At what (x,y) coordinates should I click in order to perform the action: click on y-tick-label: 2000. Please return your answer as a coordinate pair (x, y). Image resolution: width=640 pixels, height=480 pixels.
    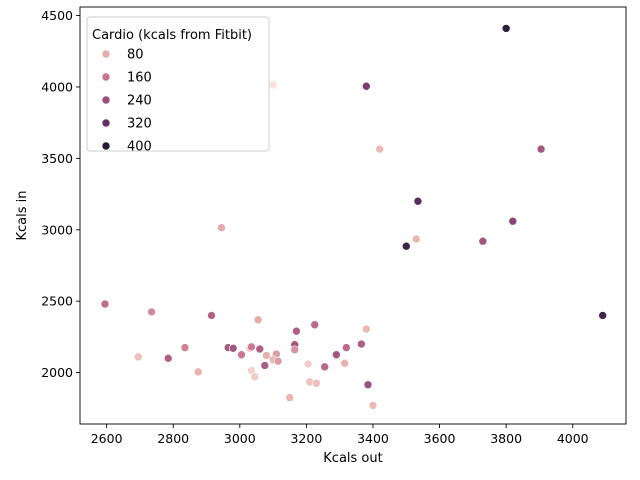
    Looking at the image, I should click on (57, 372).